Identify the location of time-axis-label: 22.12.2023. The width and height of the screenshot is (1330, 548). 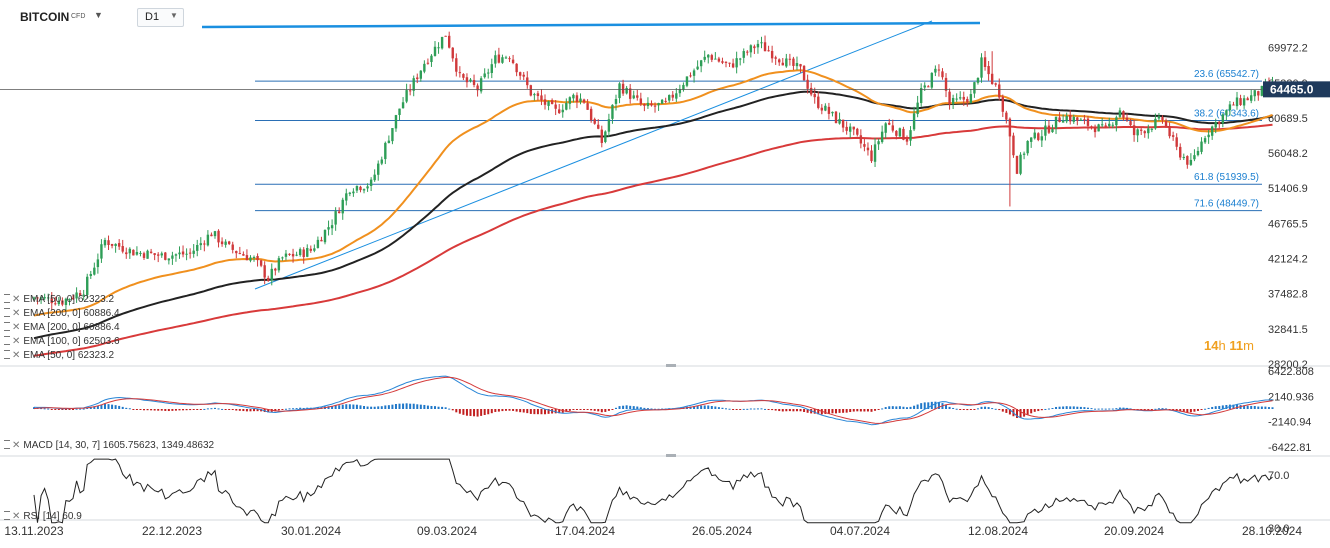
(172, 531).